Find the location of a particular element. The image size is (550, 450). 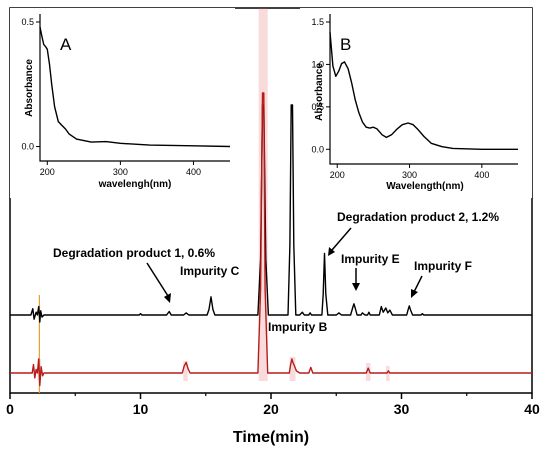

inset-b-label: B is located at coordinates (345, 44).